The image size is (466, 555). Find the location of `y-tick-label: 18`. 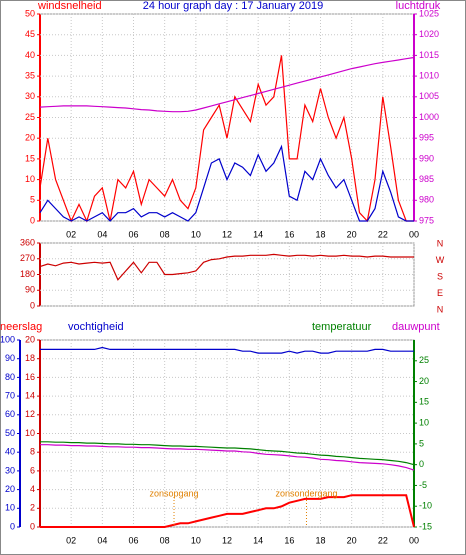

y-tick-label: 18 is located at coordinates (30, 358).